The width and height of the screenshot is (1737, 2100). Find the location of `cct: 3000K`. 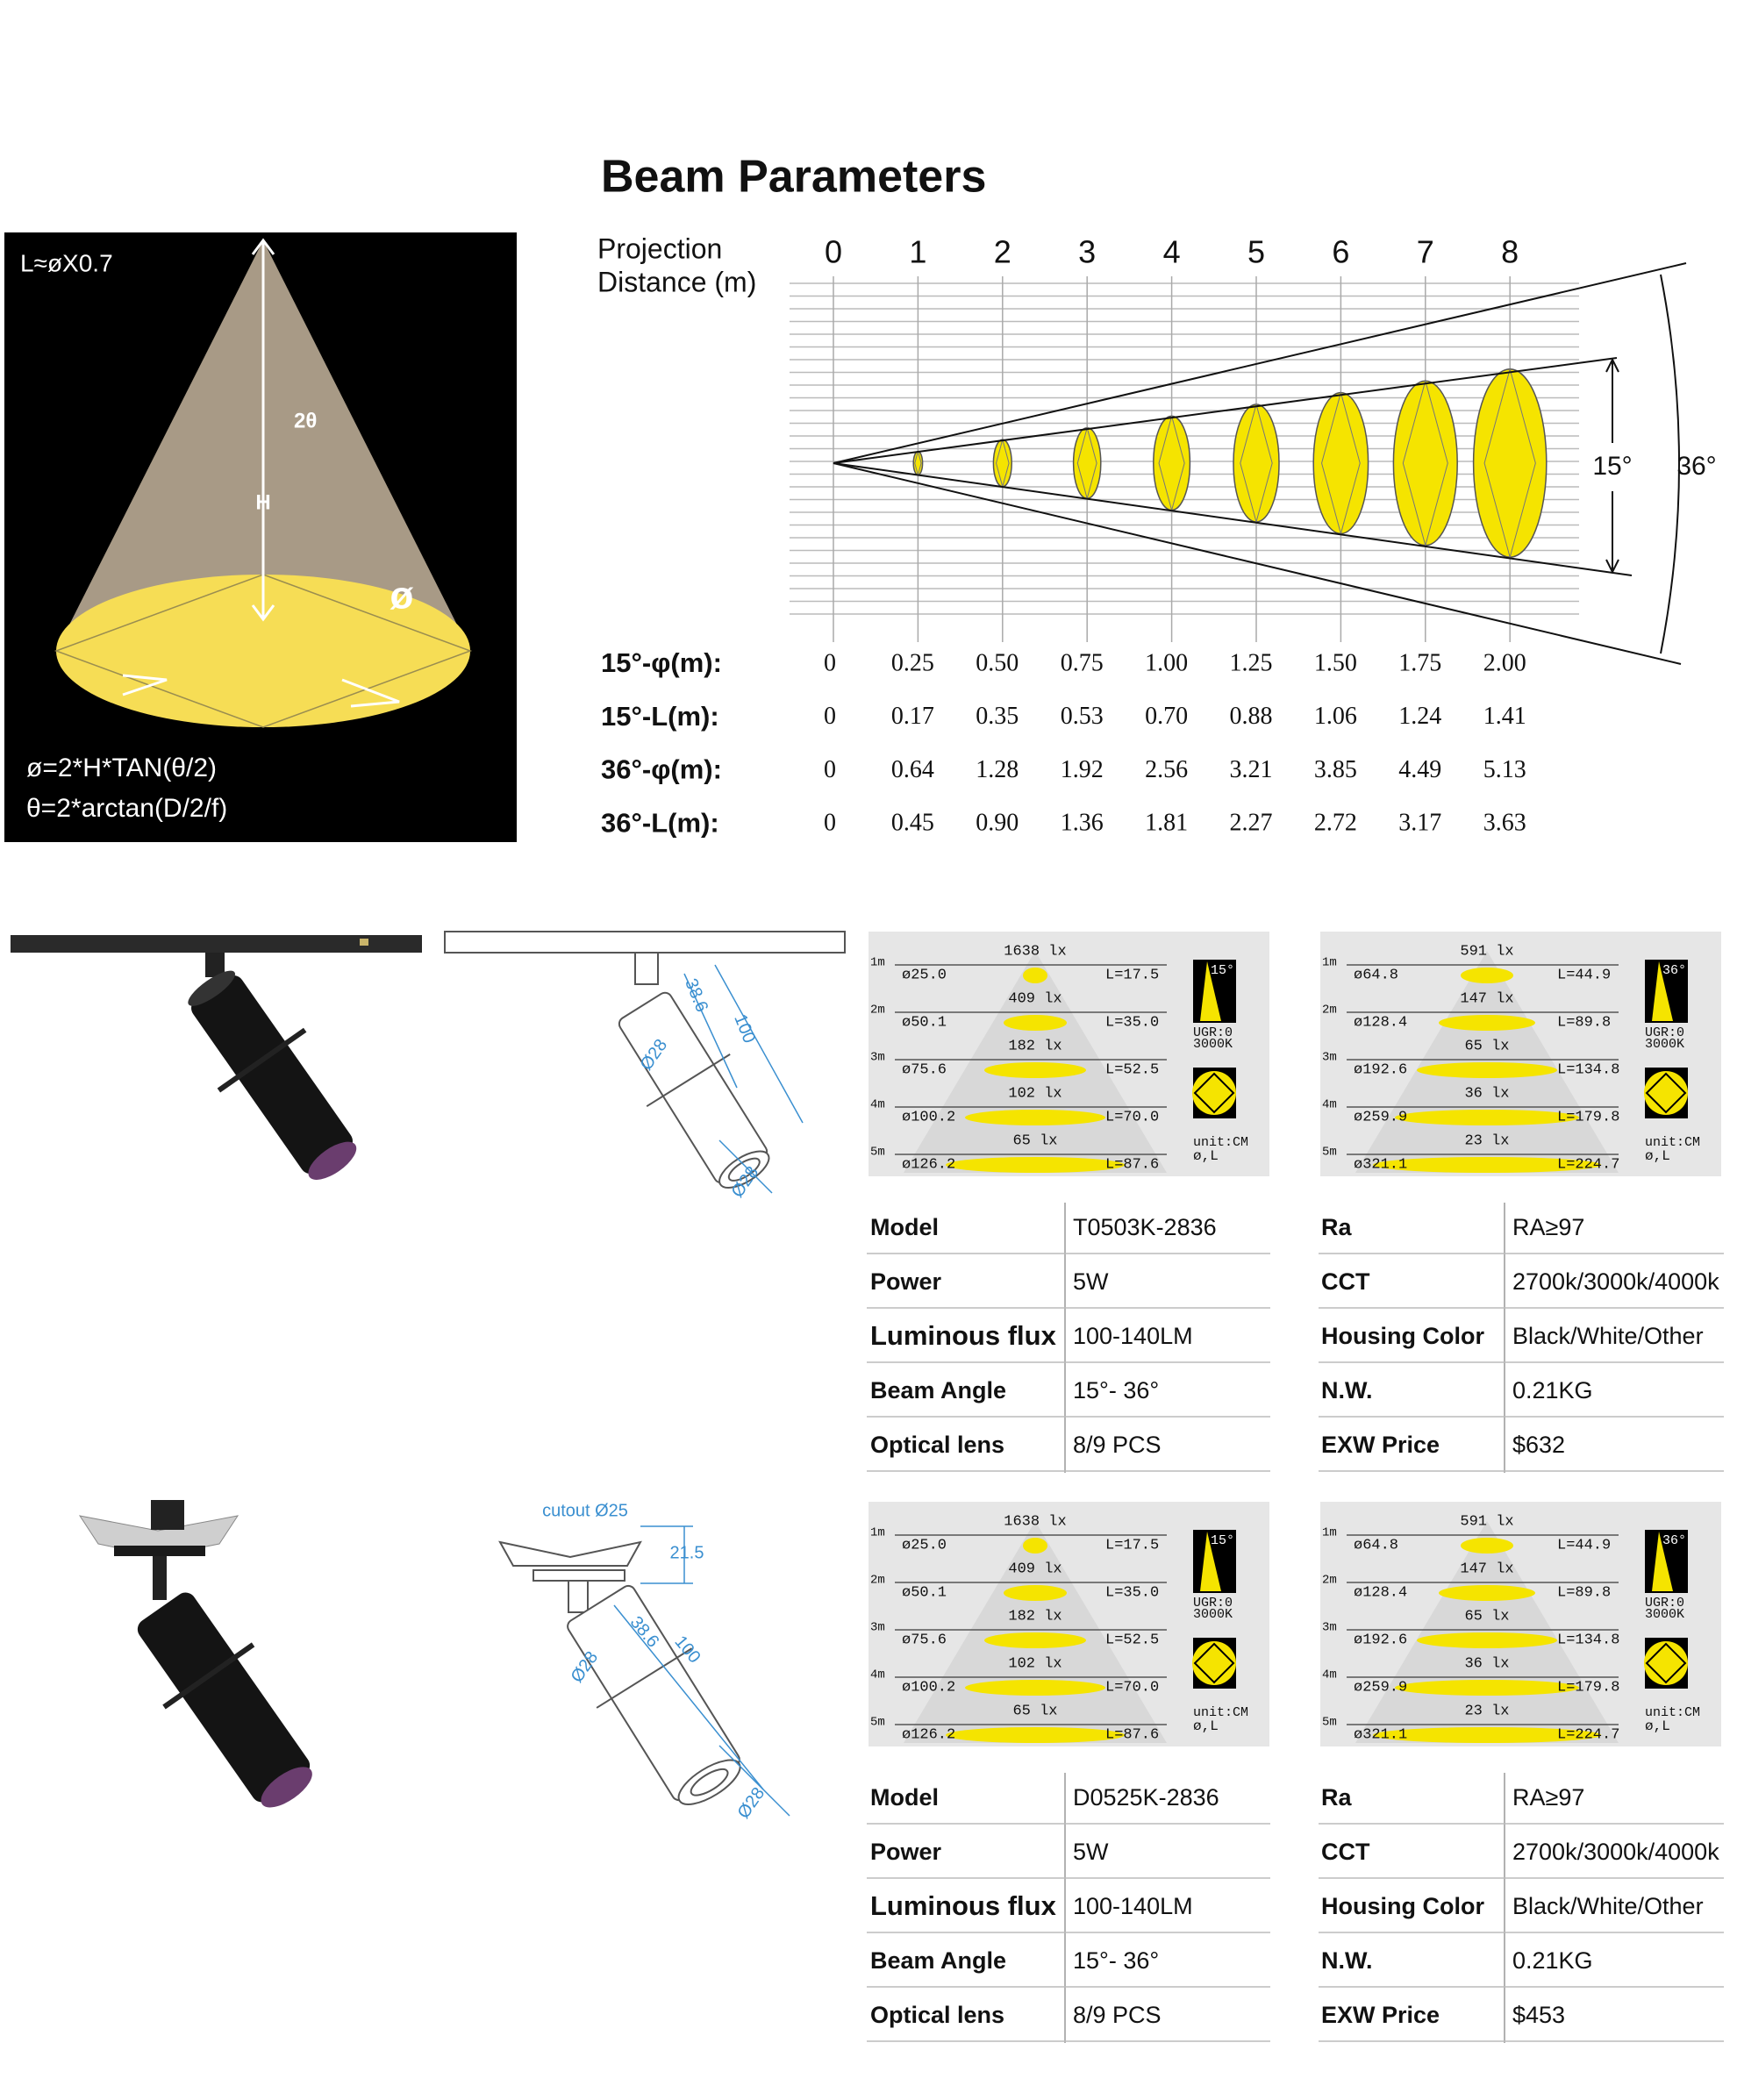

cct: 3000K is located at coordinates (1213, 1614).